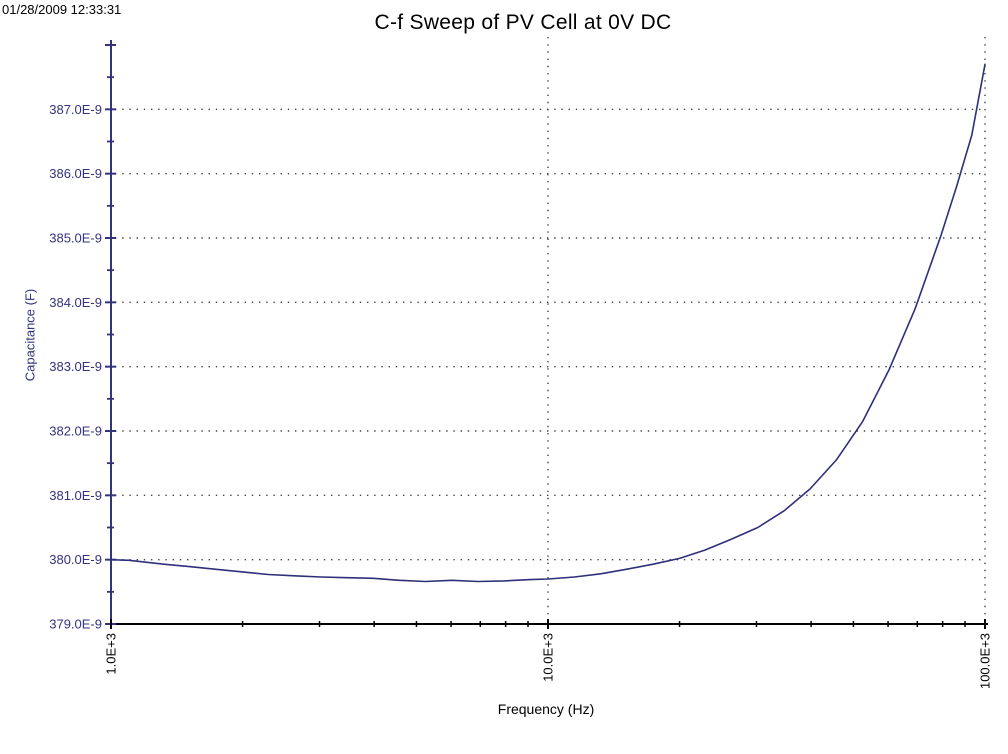 The height and width of the screenshot is (754, 1008). Describe the element at coordinates (75, 173) in the screenshot. I see `y-tick-label: 386.0E-9` at that location.